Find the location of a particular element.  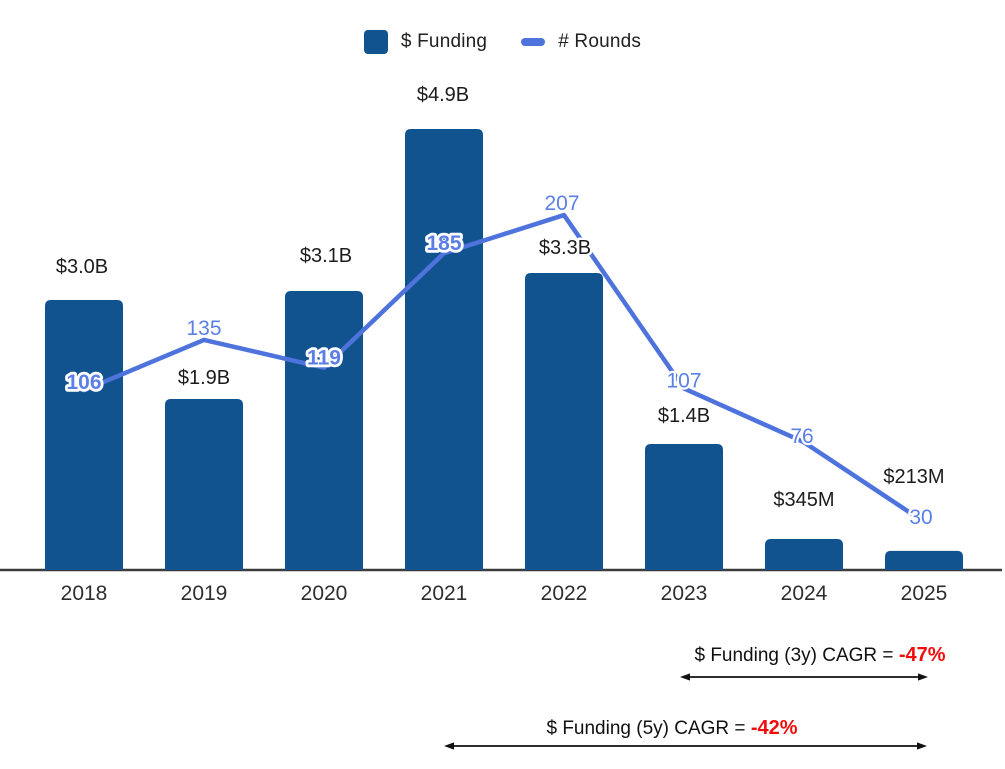

legend-label-funding: $ Funding is located at coordinates (444, 41).